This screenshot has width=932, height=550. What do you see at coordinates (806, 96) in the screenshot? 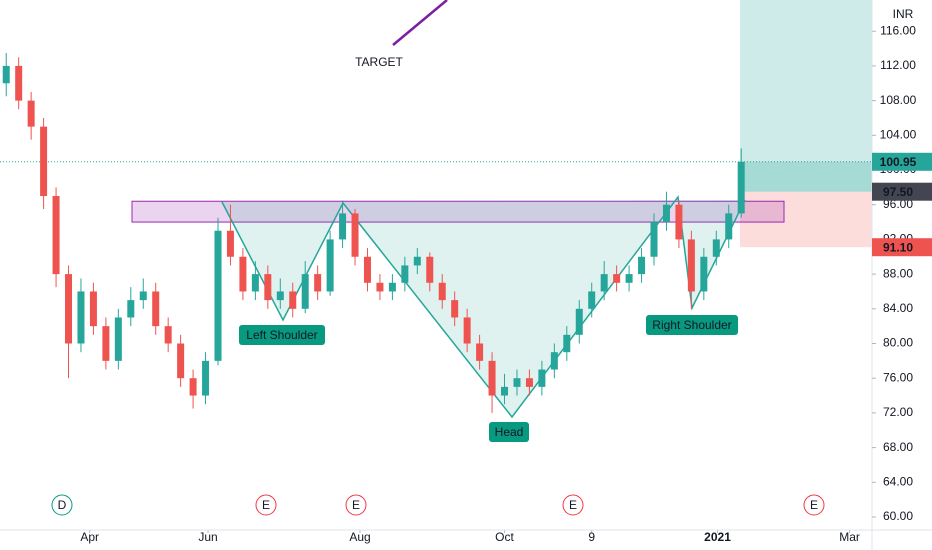
I see `target-box` at bounding box center [806, 96].